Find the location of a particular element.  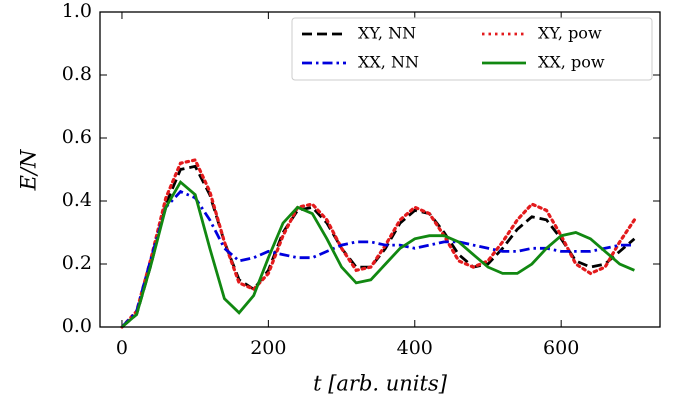

legend-label: XX, pow is located at coordinates (571, 62).